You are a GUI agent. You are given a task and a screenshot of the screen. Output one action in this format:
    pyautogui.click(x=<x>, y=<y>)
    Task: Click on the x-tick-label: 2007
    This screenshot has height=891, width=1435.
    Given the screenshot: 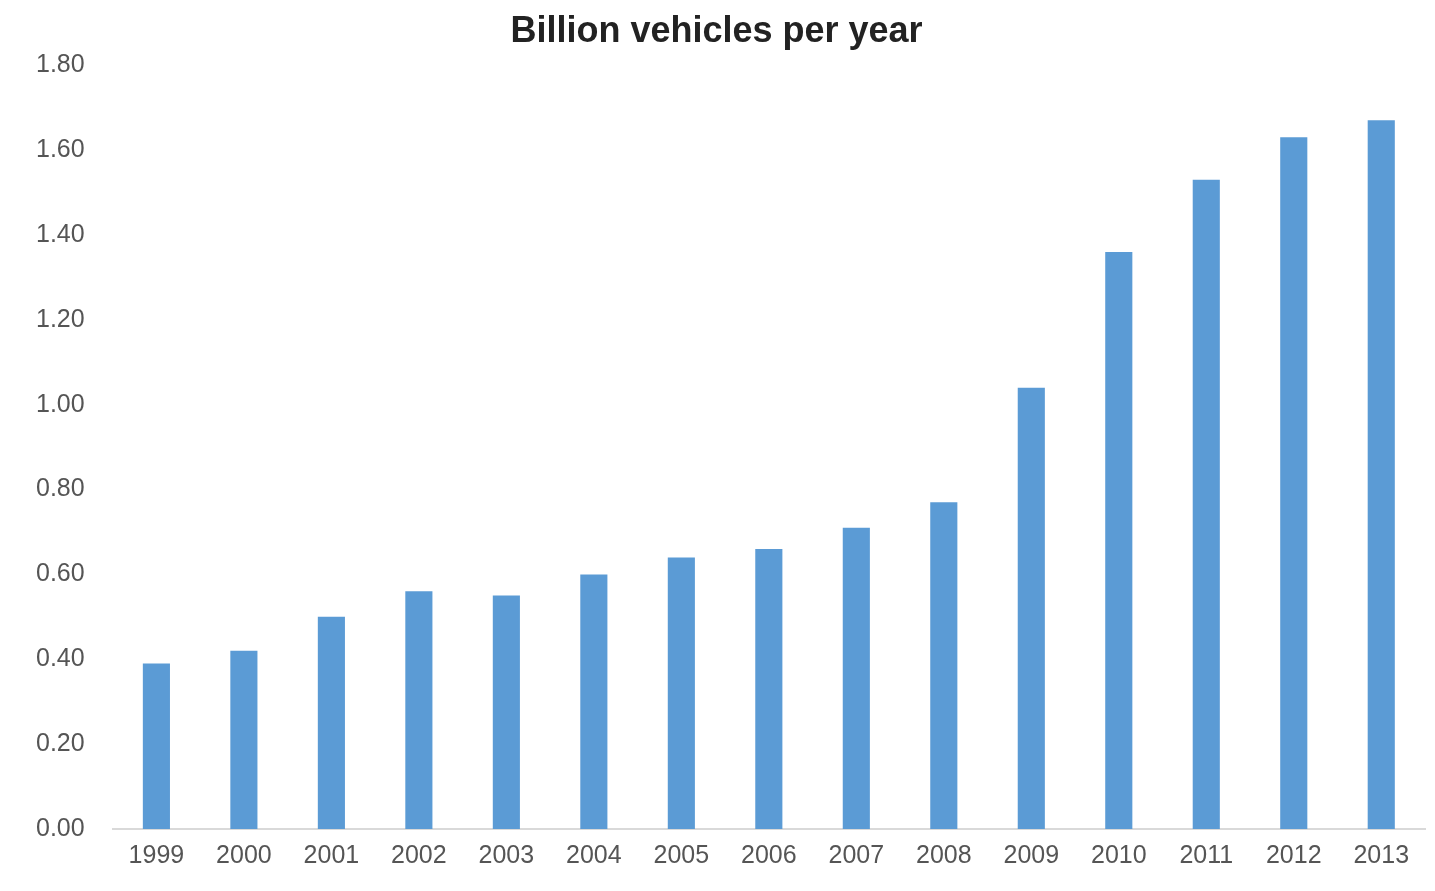 What is the action you would take?
    pyautogui.click(x=856, y=853)
    